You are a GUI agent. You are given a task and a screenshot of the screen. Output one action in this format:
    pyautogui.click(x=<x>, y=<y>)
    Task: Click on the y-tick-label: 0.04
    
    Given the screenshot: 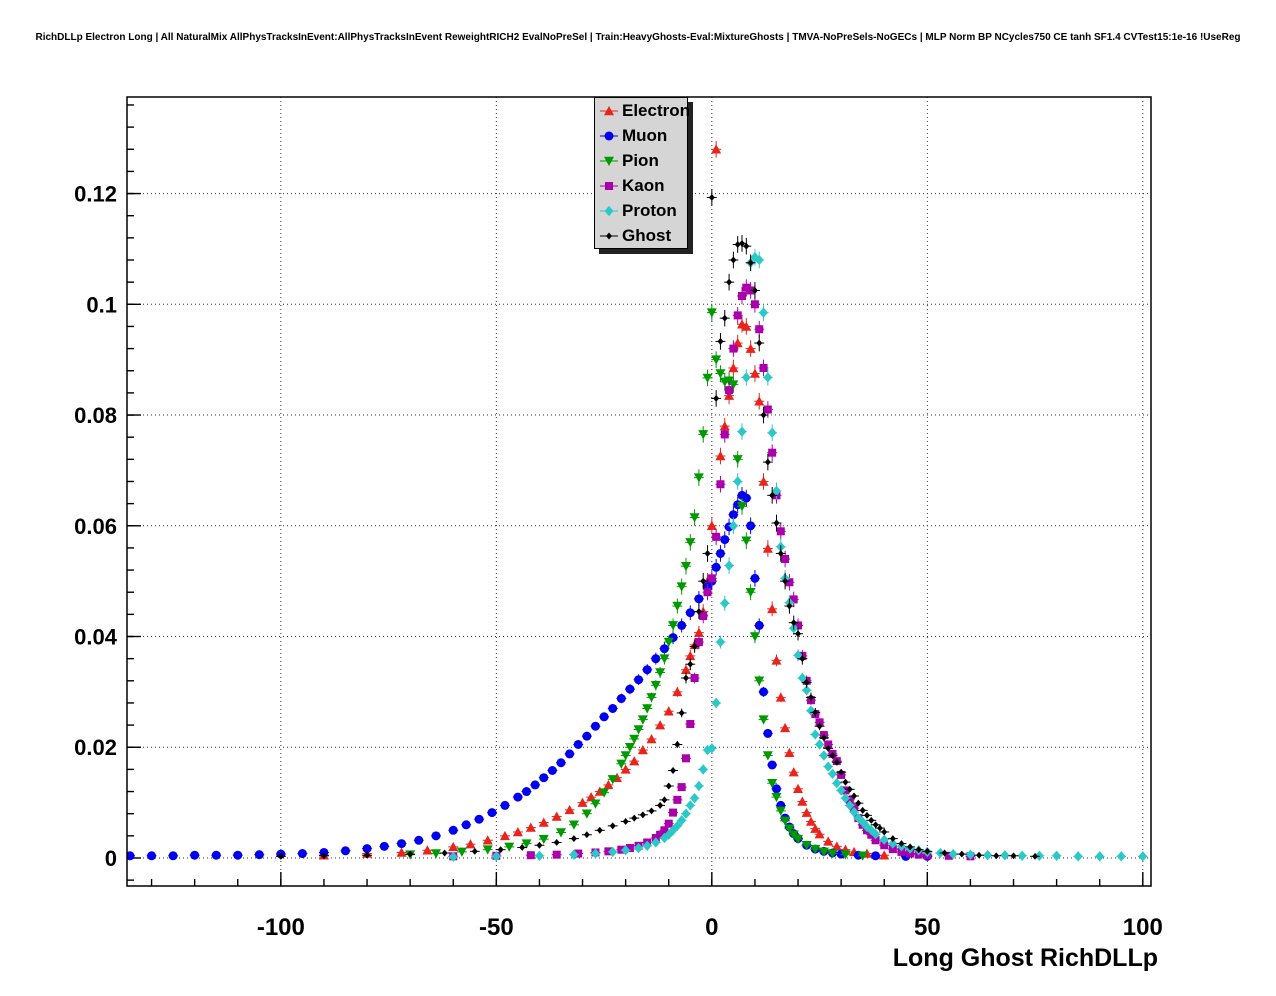 What is the action you would take?
    pyautogui.click(x=96, y=637)
    